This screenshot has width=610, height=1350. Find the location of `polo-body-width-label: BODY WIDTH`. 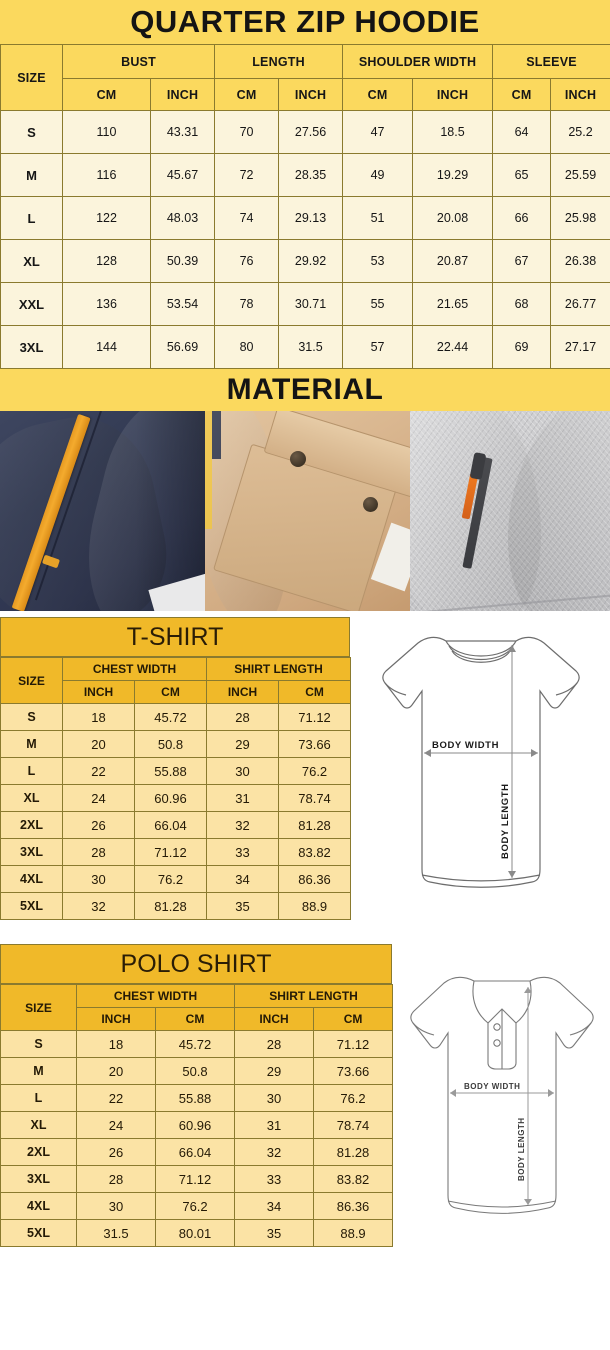

polo-body-width-label: BODY WIDTH is located at coordinates (492, 1086).